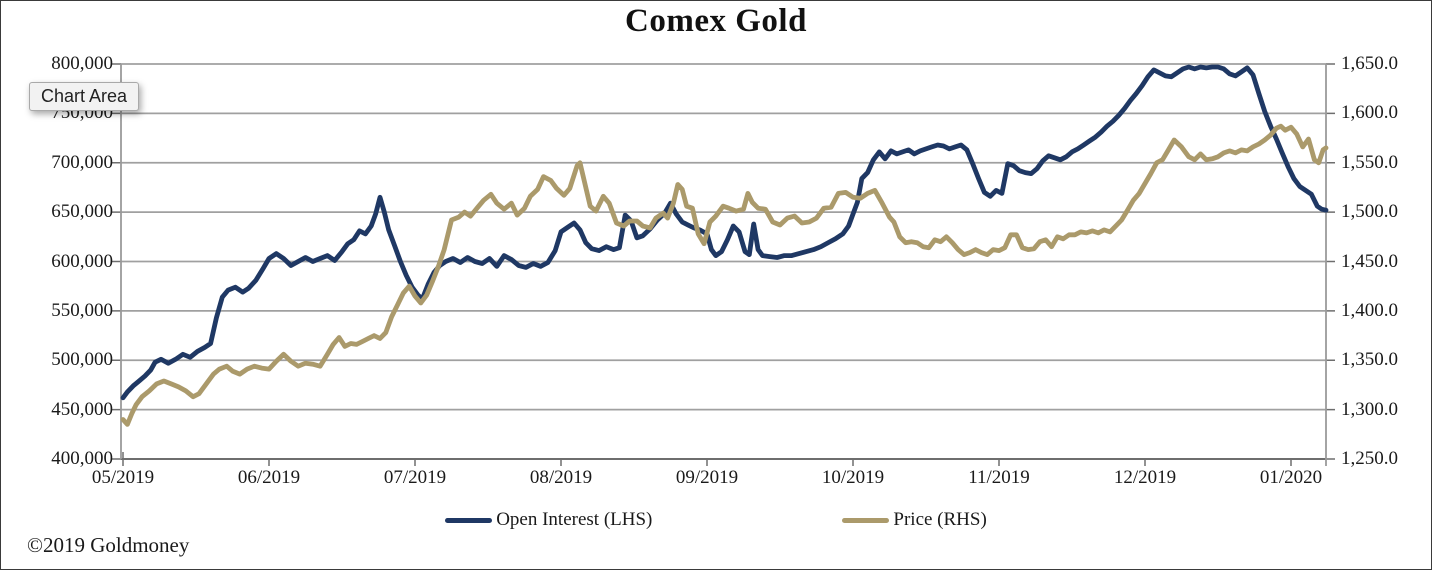  I want to click on legend: Open Interest (LHS) Price (RHS), so click(716, 520).